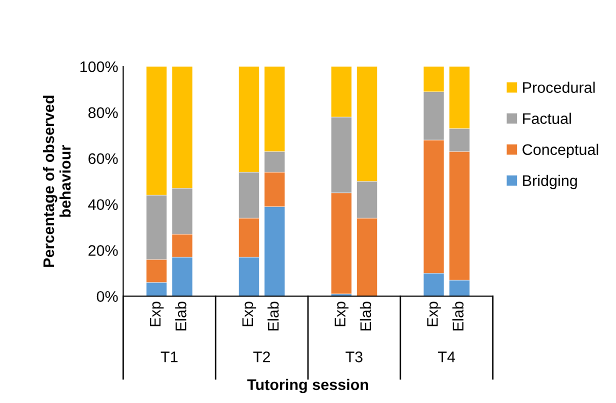 Image resolution: width=616 pixels, height=403 pixels. Describe the element at coordinates (99, 66) in the screenshot. I see `y-tick-label: 100%` at that location.